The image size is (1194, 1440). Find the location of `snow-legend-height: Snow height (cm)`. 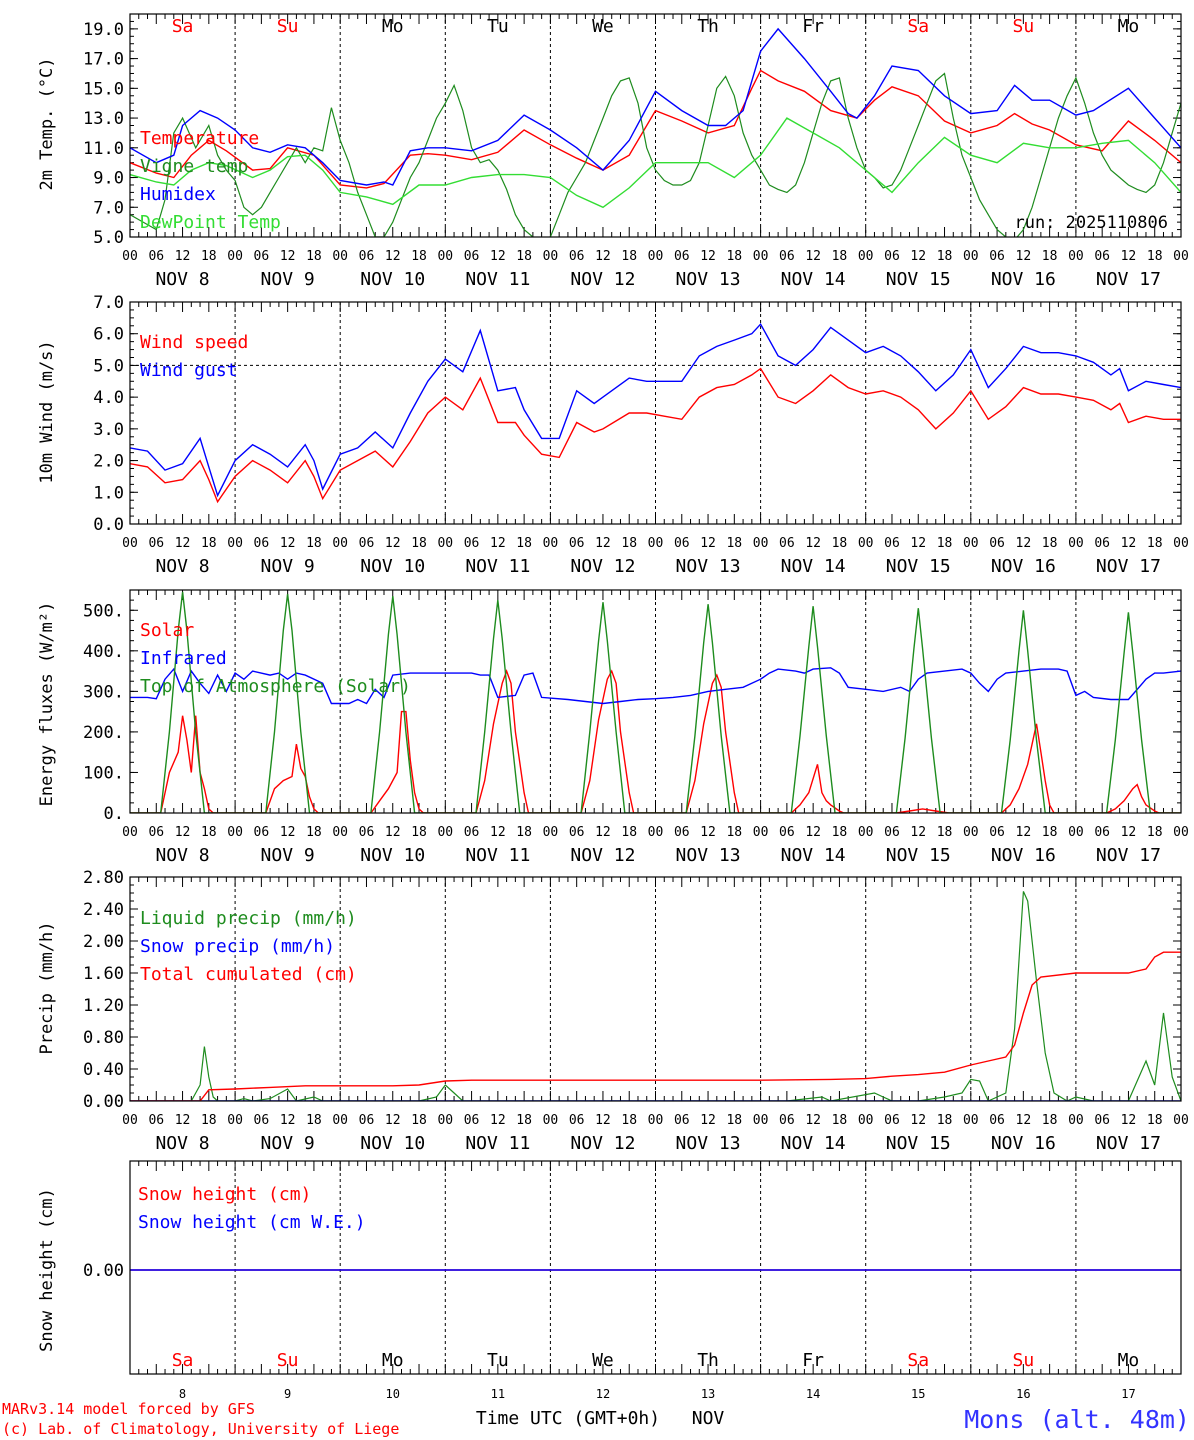

snow-legend-height: Snow height (cm) is located at coordinates (224, 1194).